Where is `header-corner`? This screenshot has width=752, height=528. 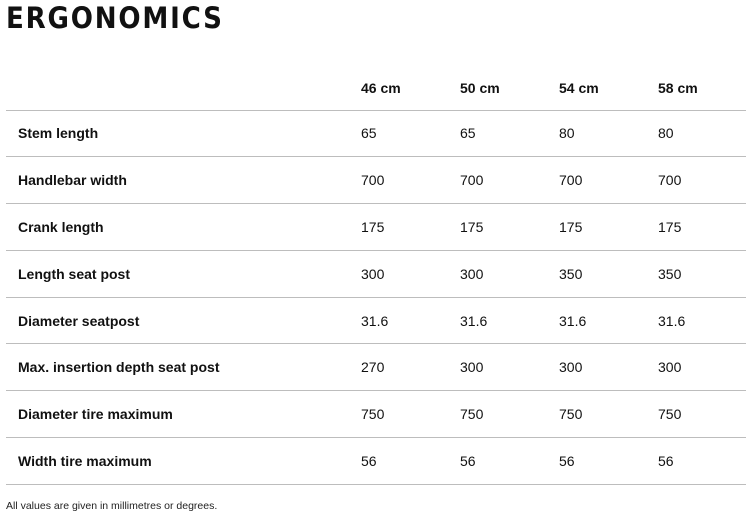 header-corner is located at coordinates (180, 87).